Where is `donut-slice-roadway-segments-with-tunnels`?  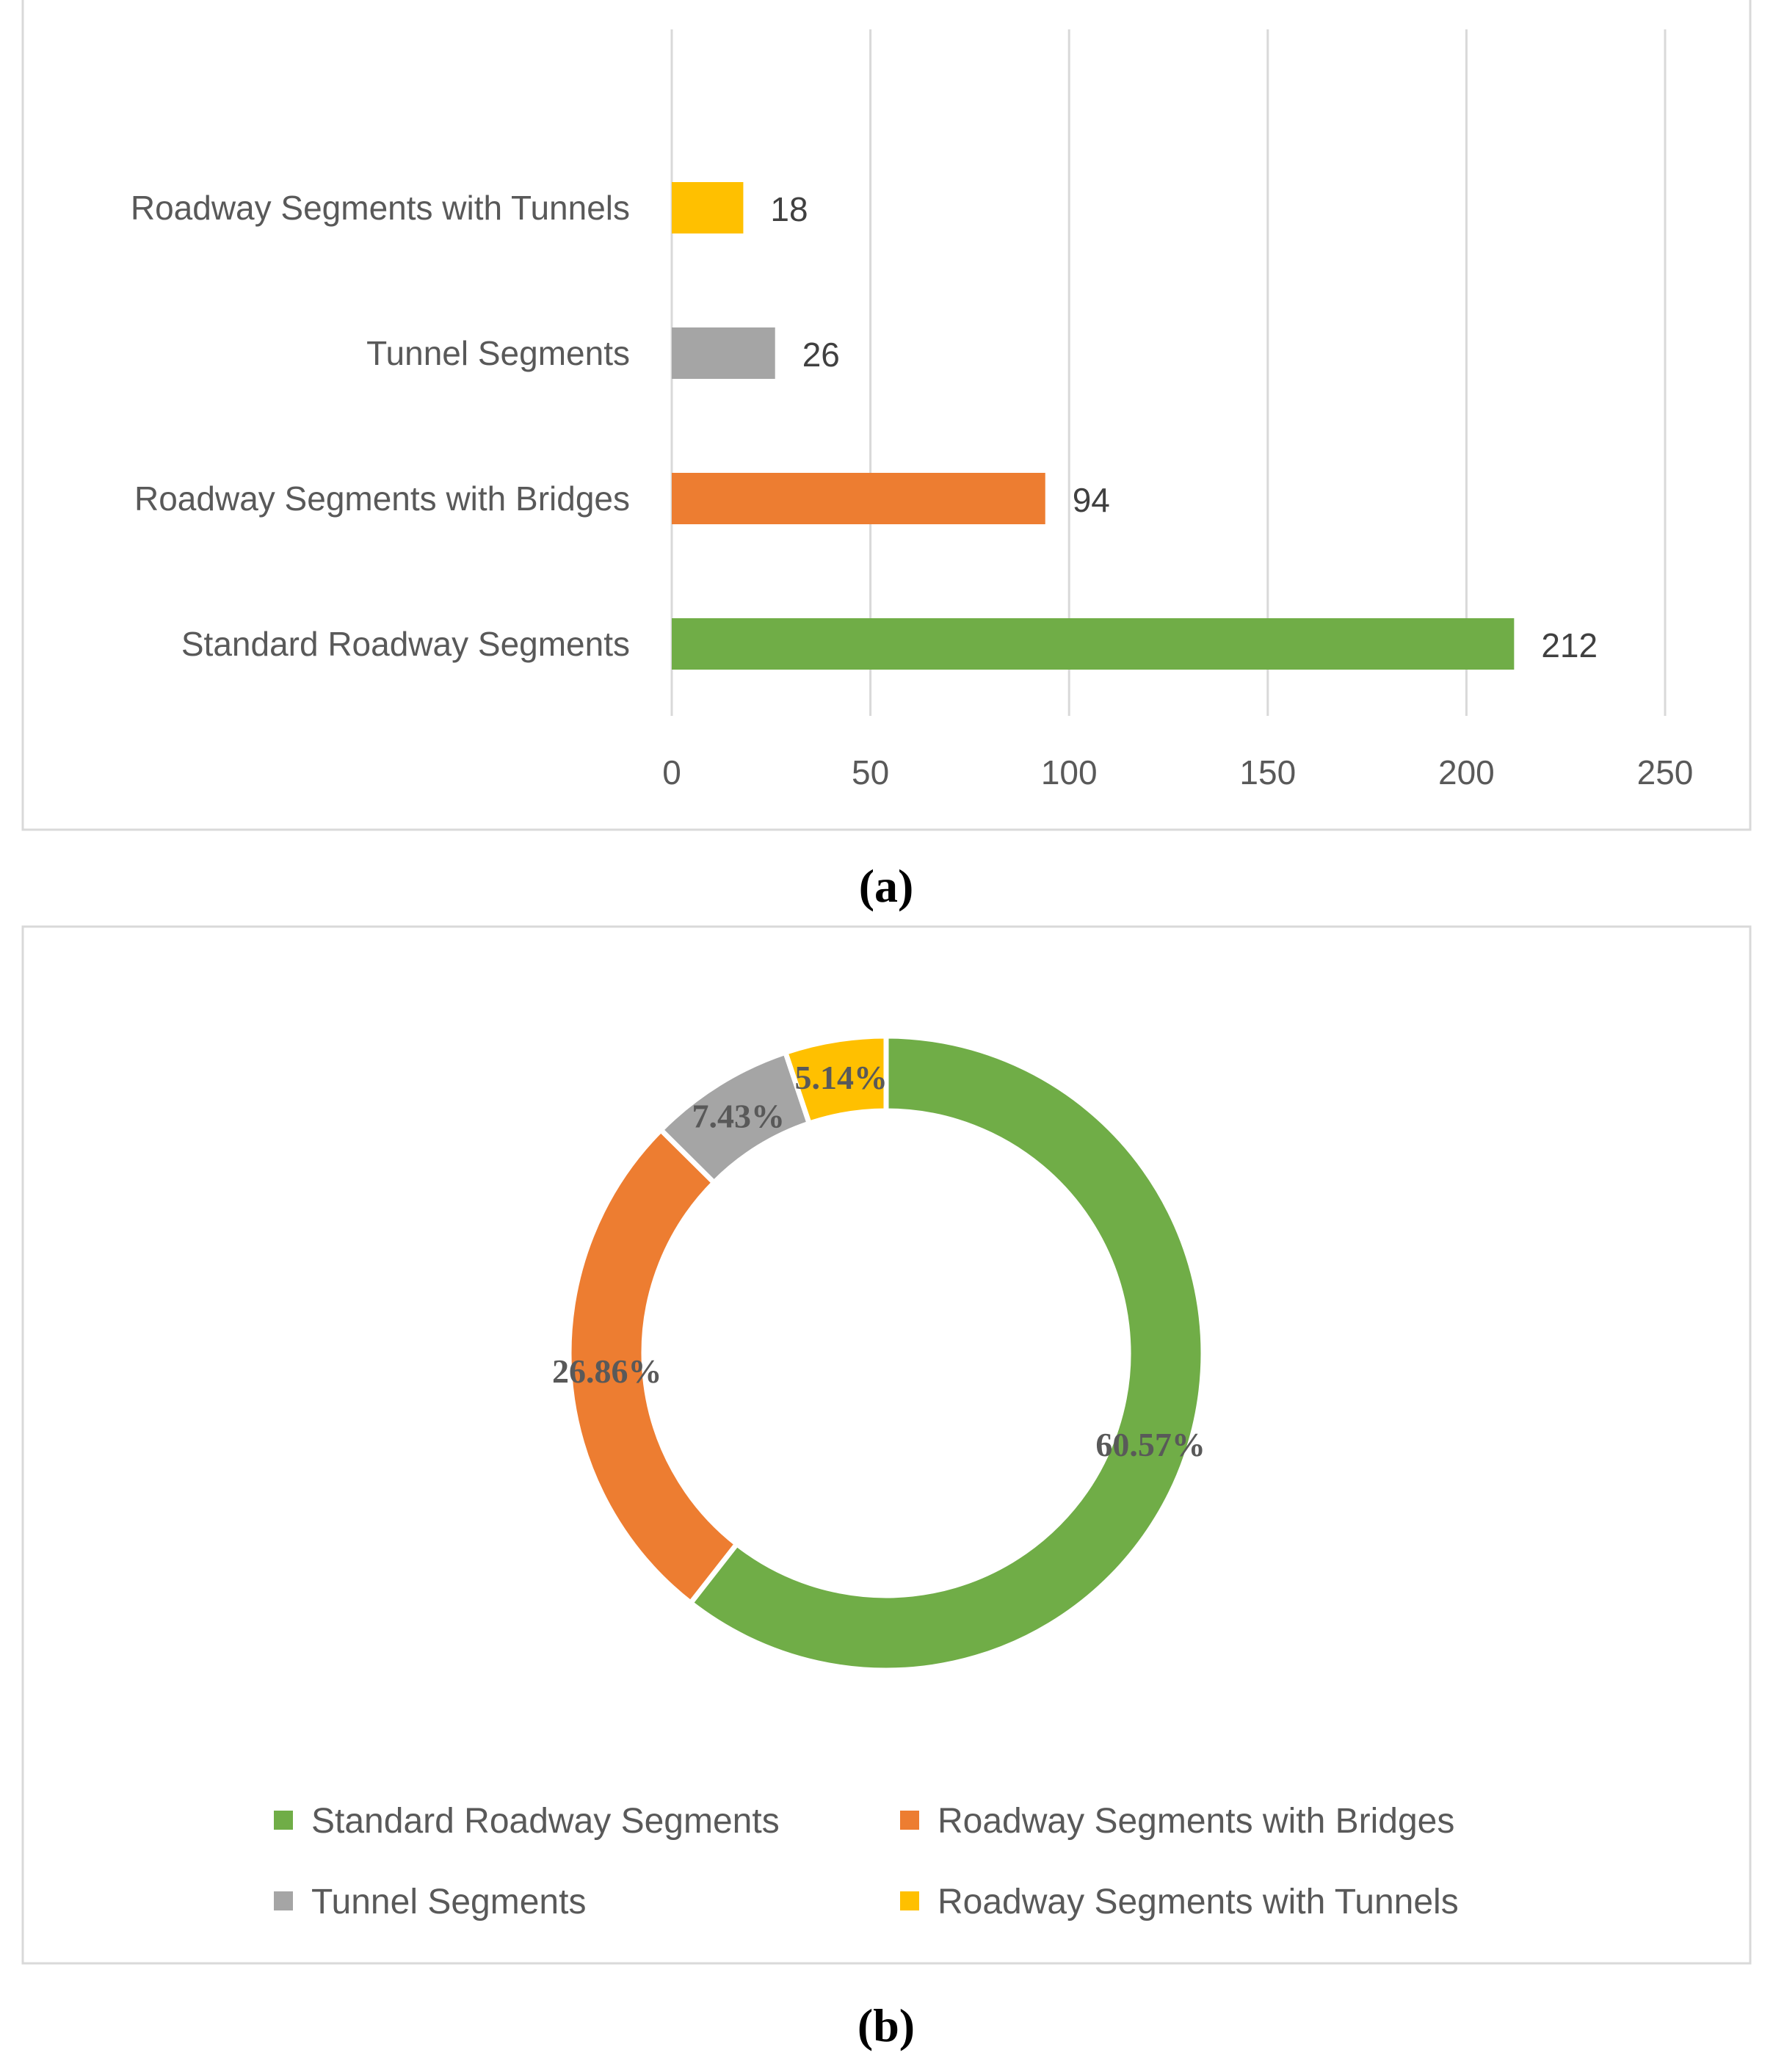
donut-slice-roadway-segments-with-tunnels is located at coordinates (835, 1080).